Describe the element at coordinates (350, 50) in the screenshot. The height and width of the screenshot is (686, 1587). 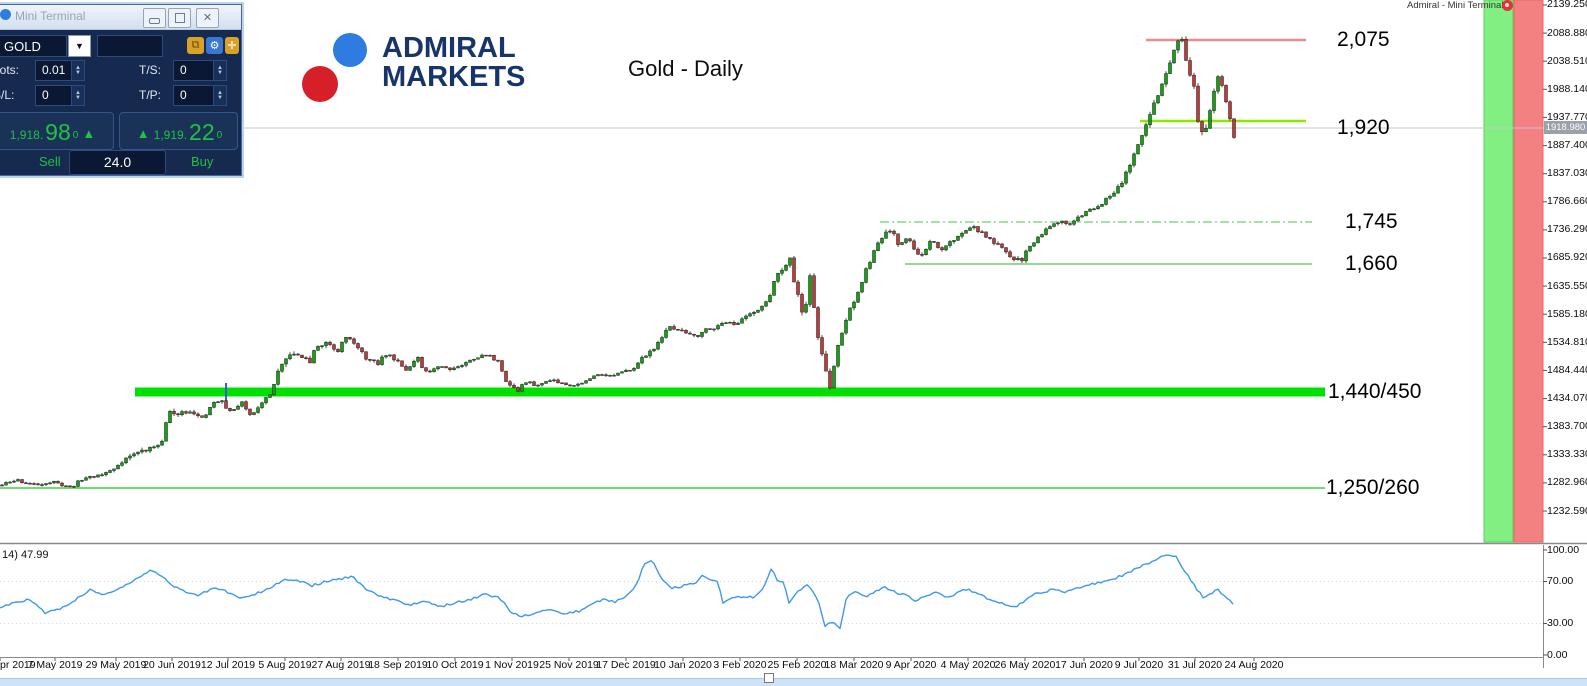
I see `logo-blue-circle` at that location.